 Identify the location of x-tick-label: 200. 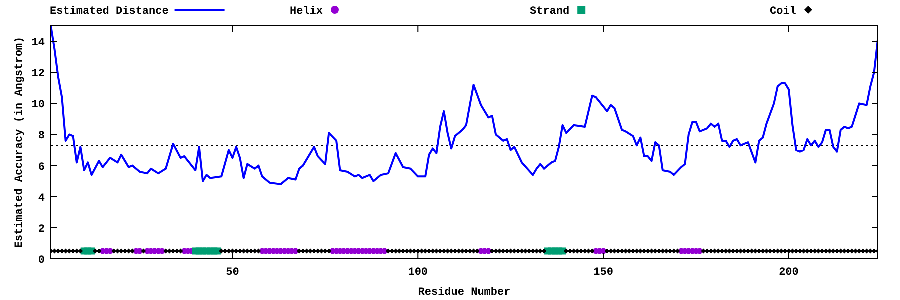
(789, 273).